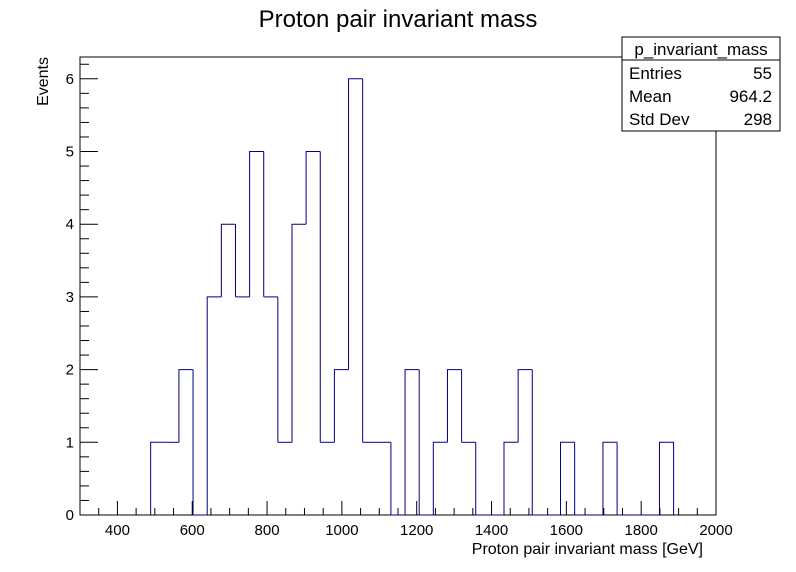 This screenshot has width=796, height=572. I want to click on y-tick-label: 4, so click(70, 224).